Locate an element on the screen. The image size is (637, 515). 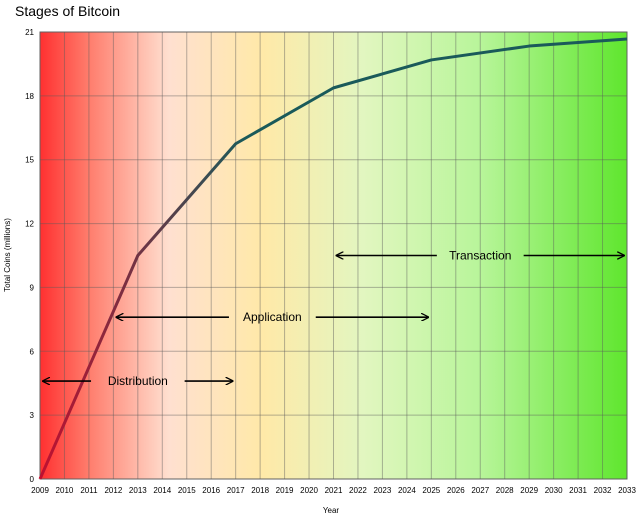
annotation-application: Application is located at coordinates (272, 317).